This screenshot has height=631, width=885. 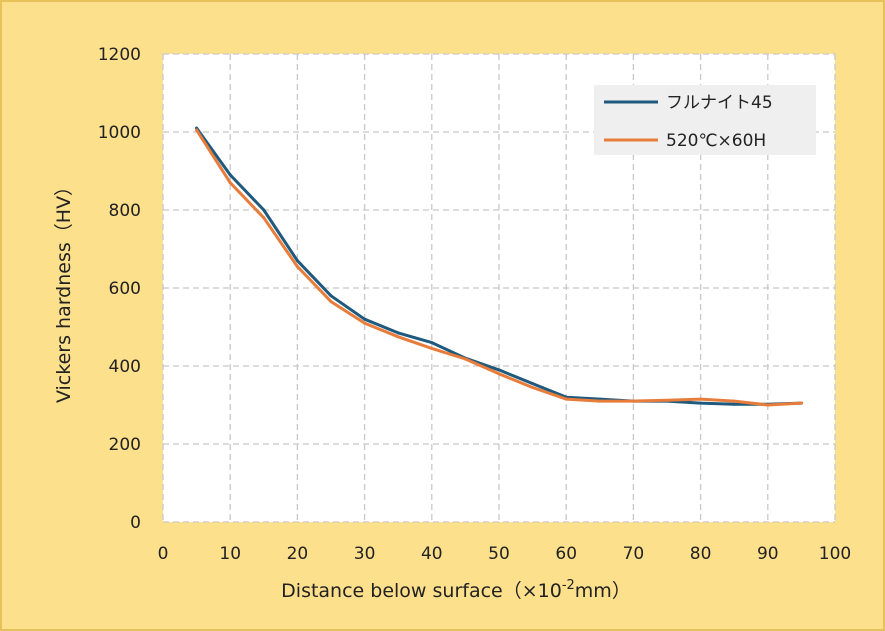 I want to click on x-tick-label: 60, so click(x=566, y=554).